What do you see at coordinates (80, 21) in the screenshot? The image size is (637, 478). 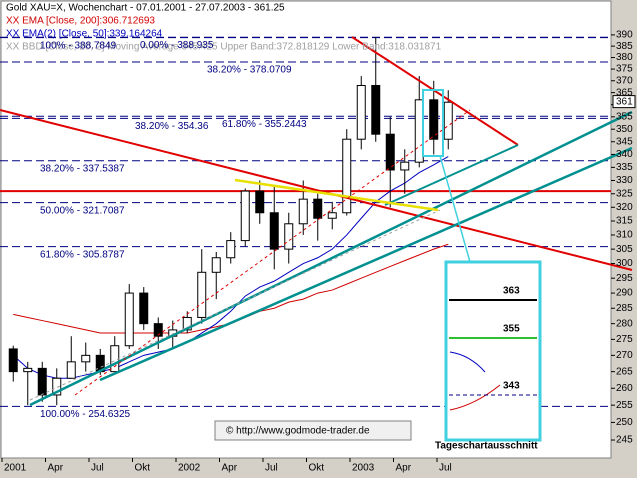 I see `legend-entry: XX EMA [Close, 200]:306.712693` at bounding box center [80, 21].